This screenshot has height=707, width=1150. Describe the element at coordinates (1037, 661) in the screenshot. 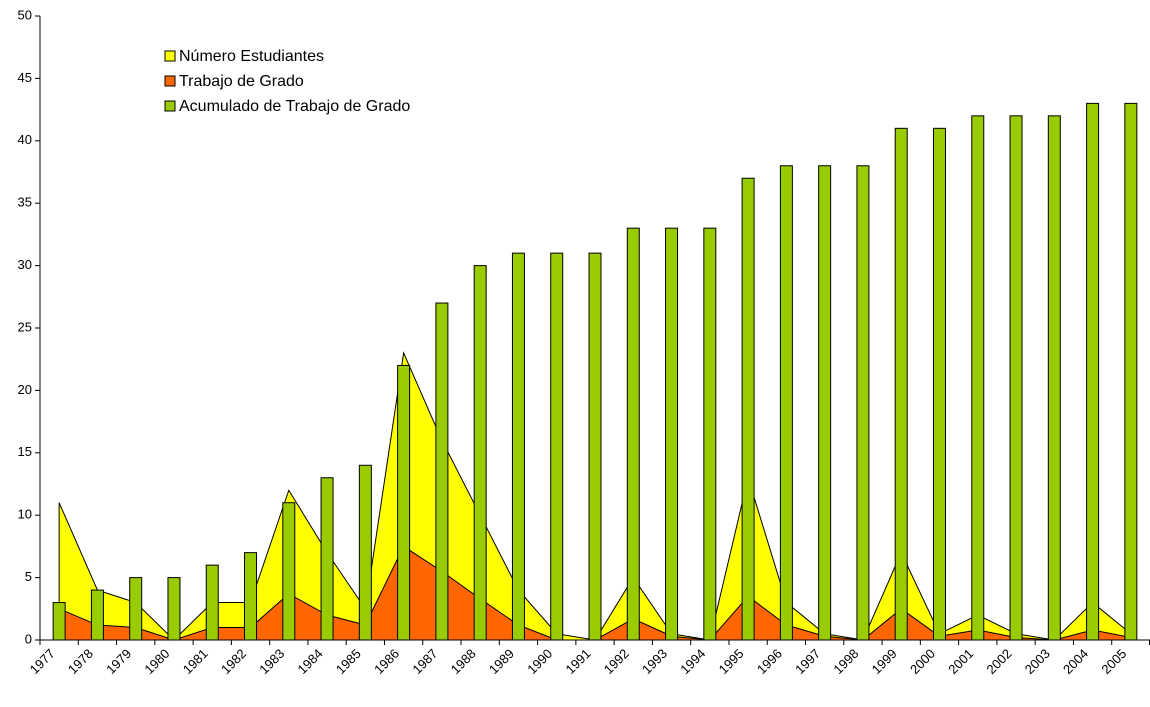

I see `x-tick-label: 2003` at that location.